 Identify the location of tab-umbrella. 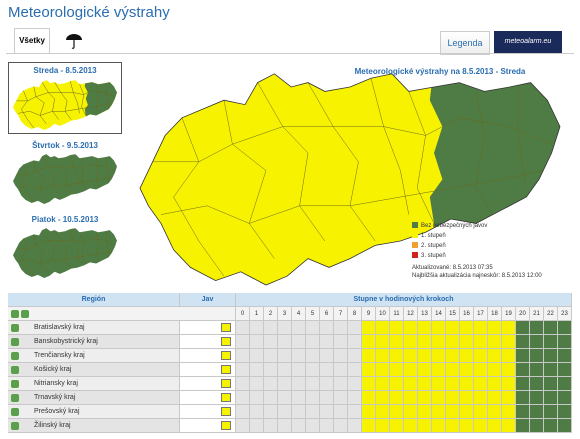
(74, 40).